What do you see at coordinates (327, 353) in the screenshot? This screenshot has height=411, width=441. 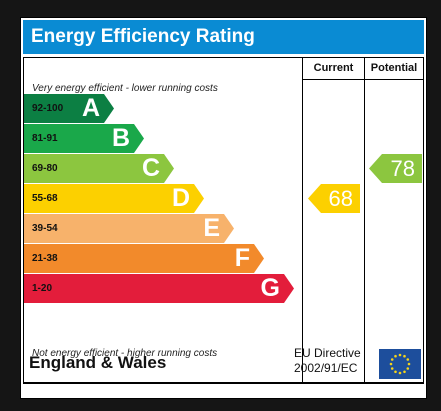 I see `directive-line-1: EU Directive` at bounding box center [327, 353].